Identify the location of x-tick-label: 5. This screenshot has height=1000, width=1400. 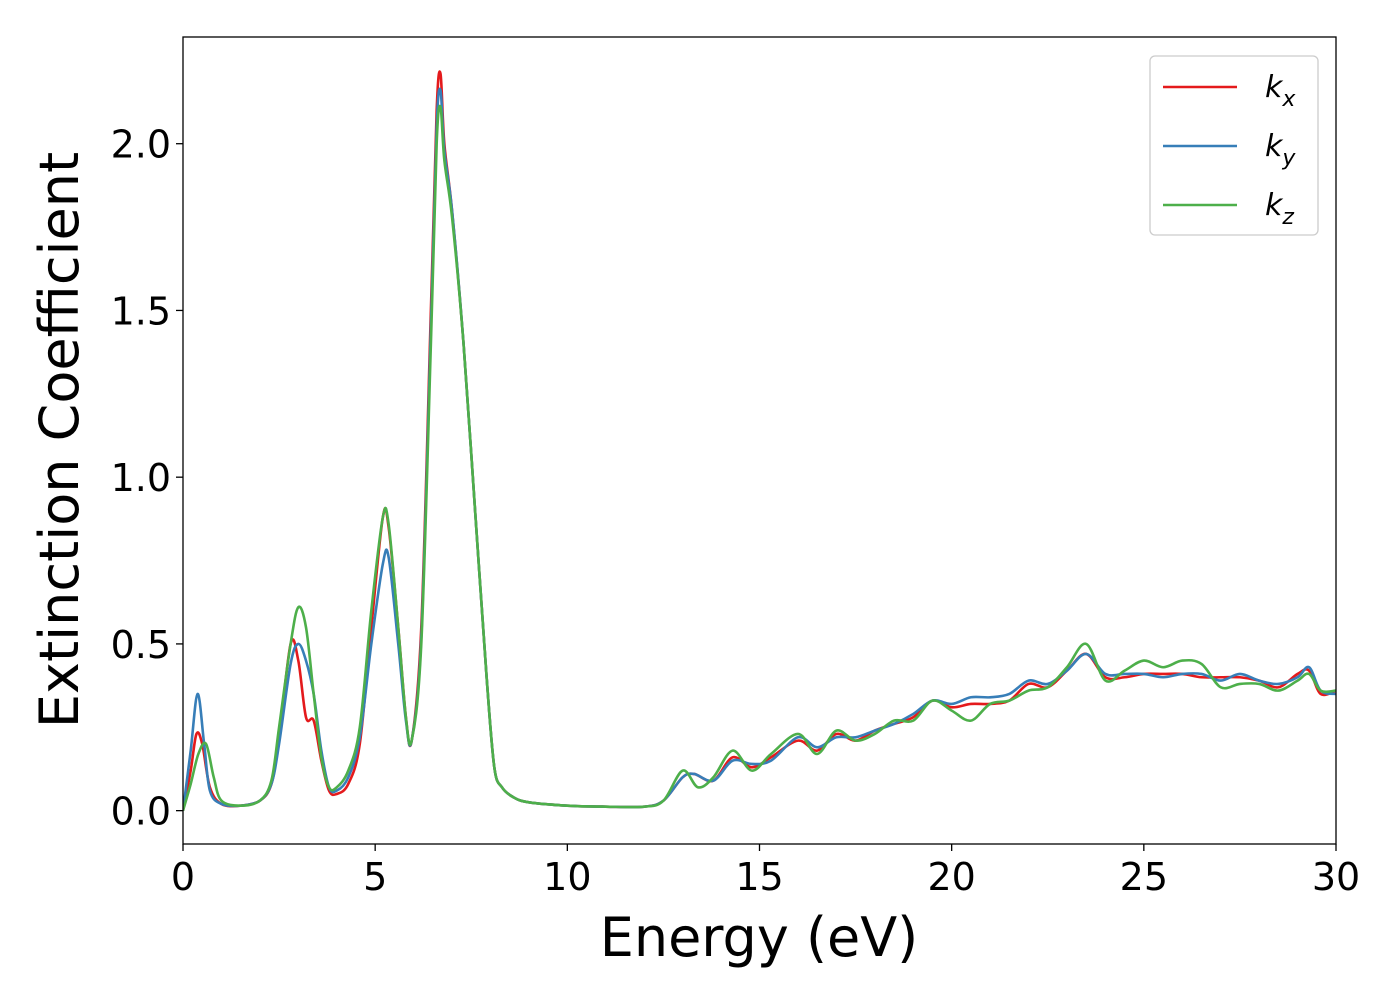
(375, 877).